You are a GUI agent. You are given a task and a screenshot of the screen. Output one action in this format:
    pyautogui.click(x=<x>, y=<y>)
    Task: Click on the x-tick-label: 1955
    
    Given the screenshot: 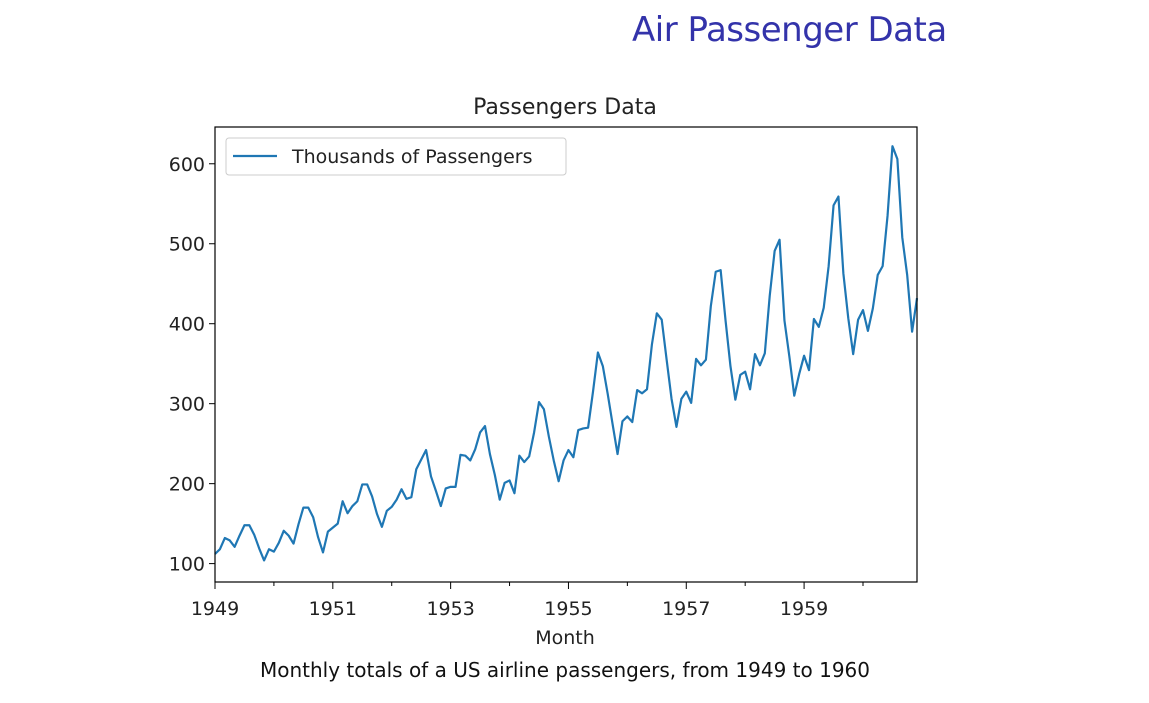 What is the action you would take?
    pyautogui.click(x=568, y=609)
    